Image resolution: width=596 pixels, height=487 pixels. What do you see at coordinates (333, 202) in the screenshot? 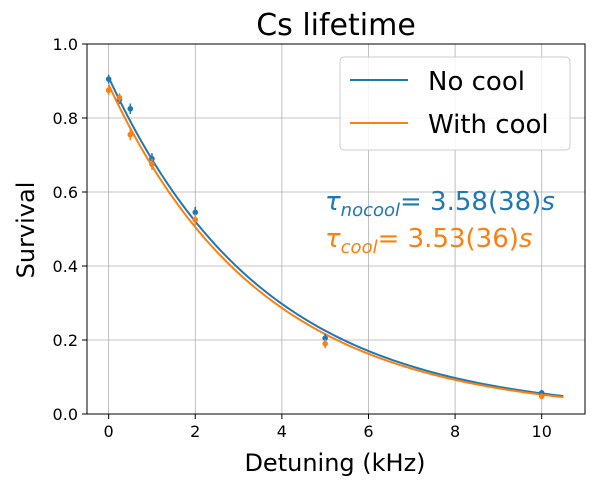
I see `annotation-tau-nocool-symbol: τ` at bounding box center [333, 202].